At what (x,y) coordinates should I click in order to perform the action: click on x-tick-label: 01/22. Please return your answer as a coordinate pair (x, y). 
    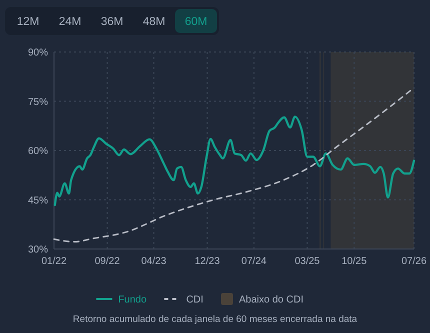
    Looking at the image, I should click on (54, 261).